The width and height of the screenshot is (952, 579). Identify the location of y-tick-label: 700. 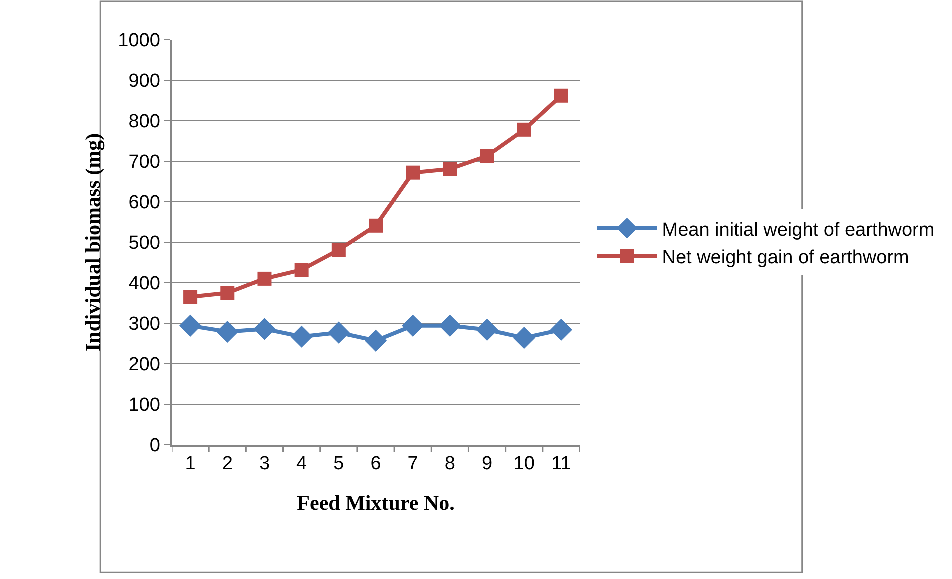
(144, 163).